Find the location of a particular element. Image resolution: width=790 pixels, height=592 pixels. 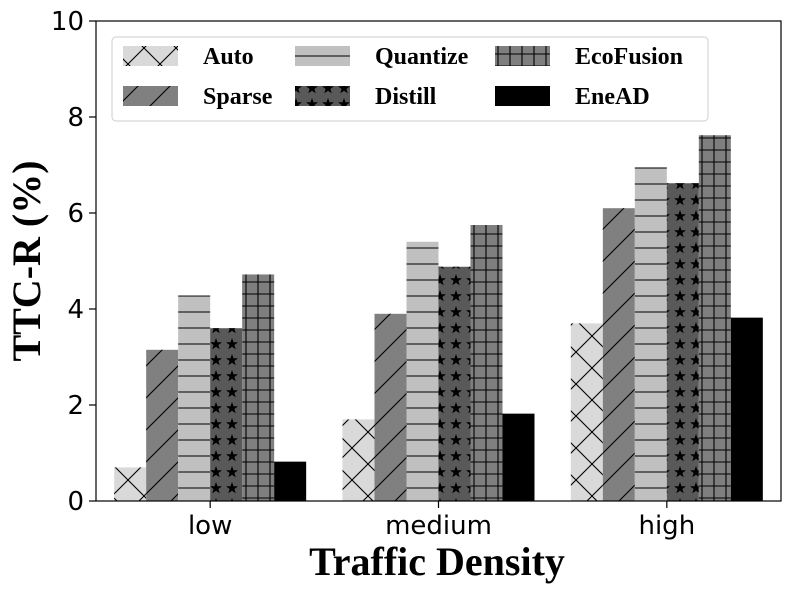

legend-label-distill: Distill is located at coordinates (406, 97).